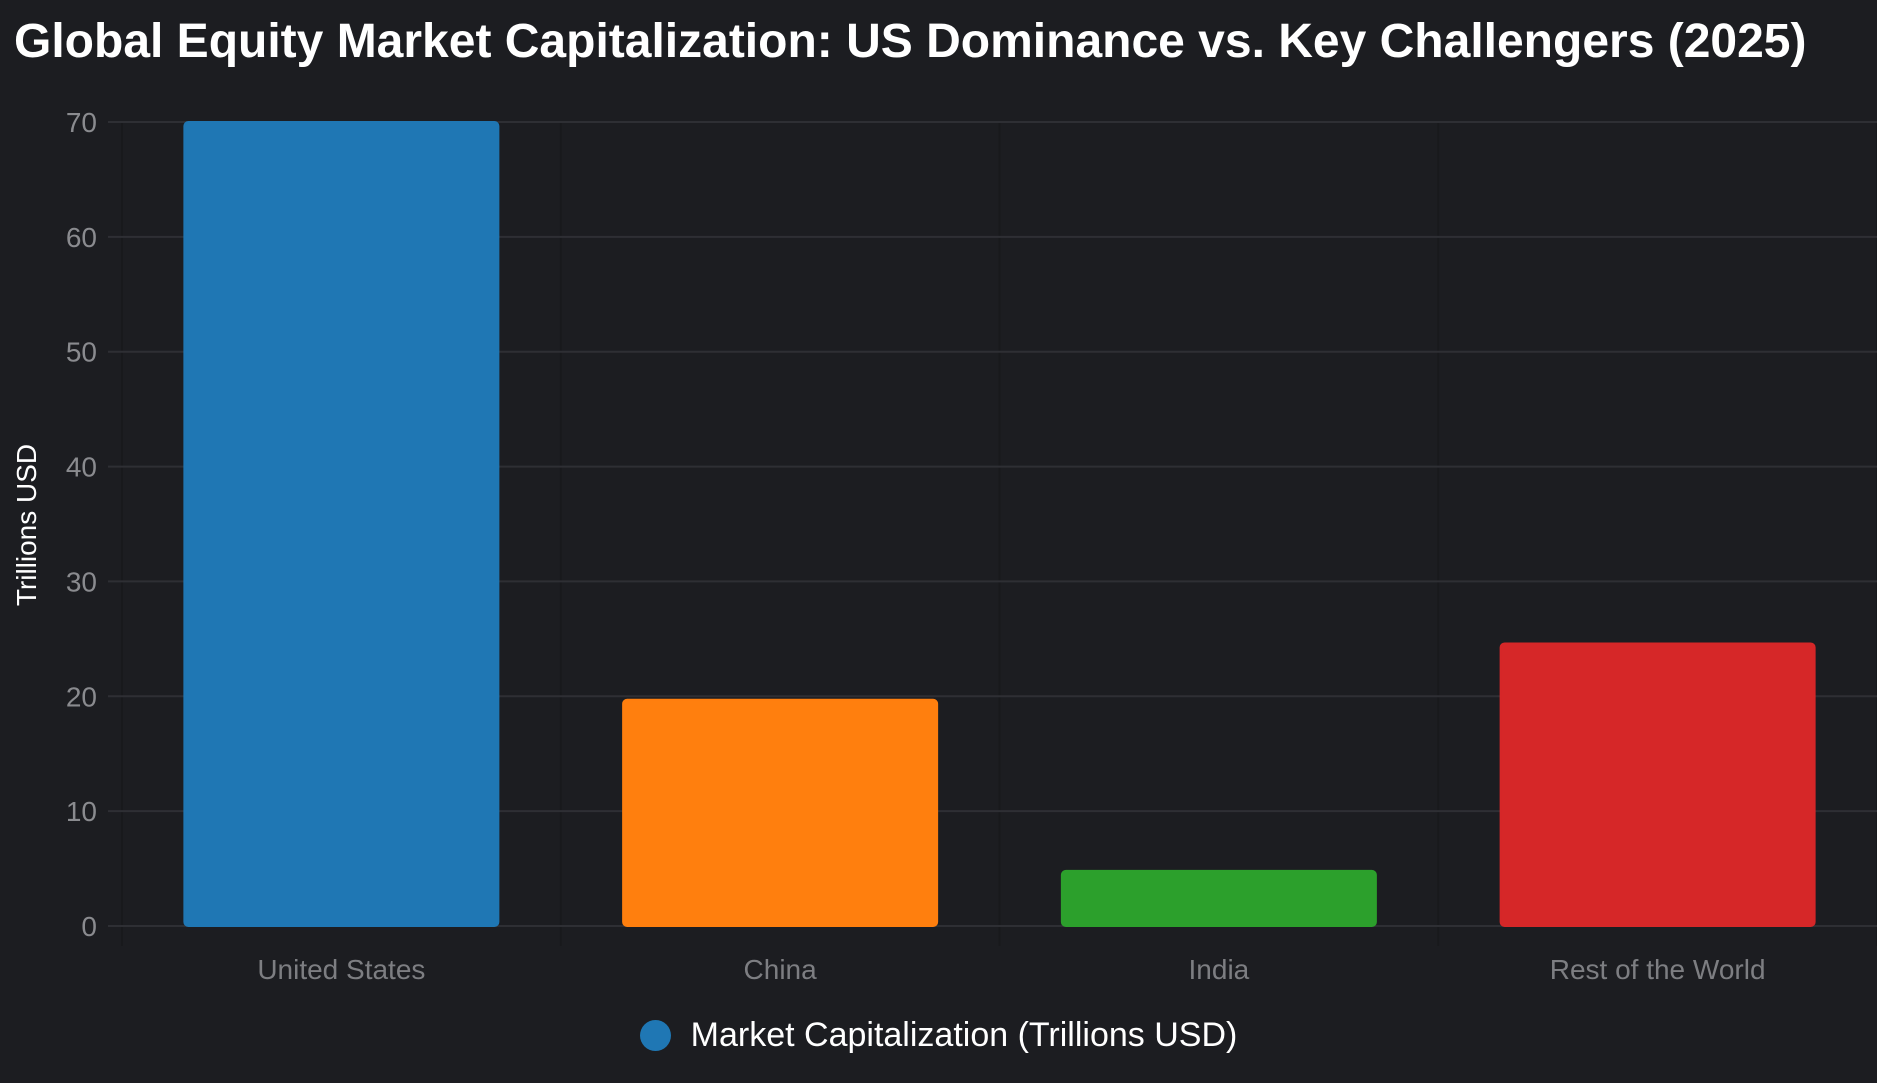 This screenshot has width=1877, height=1083. I want to click on y-axis-title: Trillions USD, so click(26, 525).